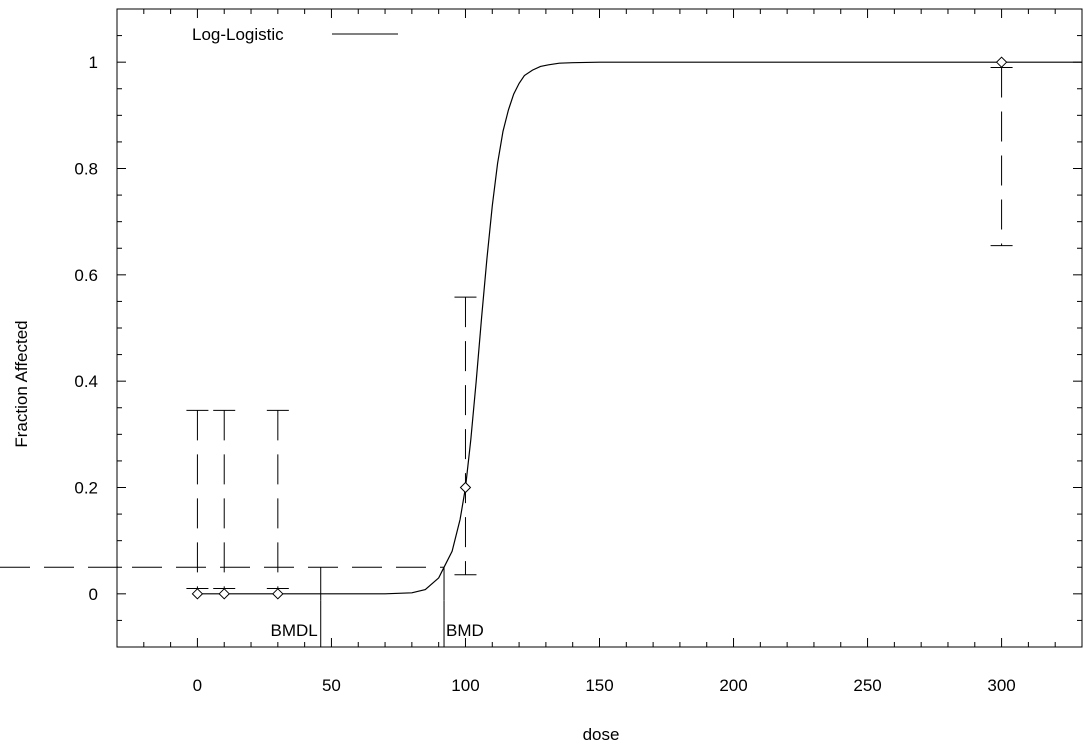 This screenshot has height=747, width=1083. I want to click on y-tick-label: 0.4, so click(86, 381).